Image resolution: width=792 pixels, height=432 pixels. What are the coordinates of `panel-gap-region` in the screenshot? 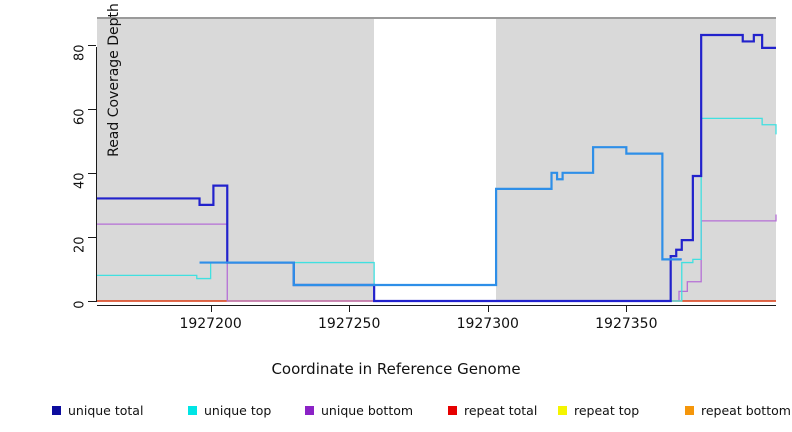 It's located at (435, 160).